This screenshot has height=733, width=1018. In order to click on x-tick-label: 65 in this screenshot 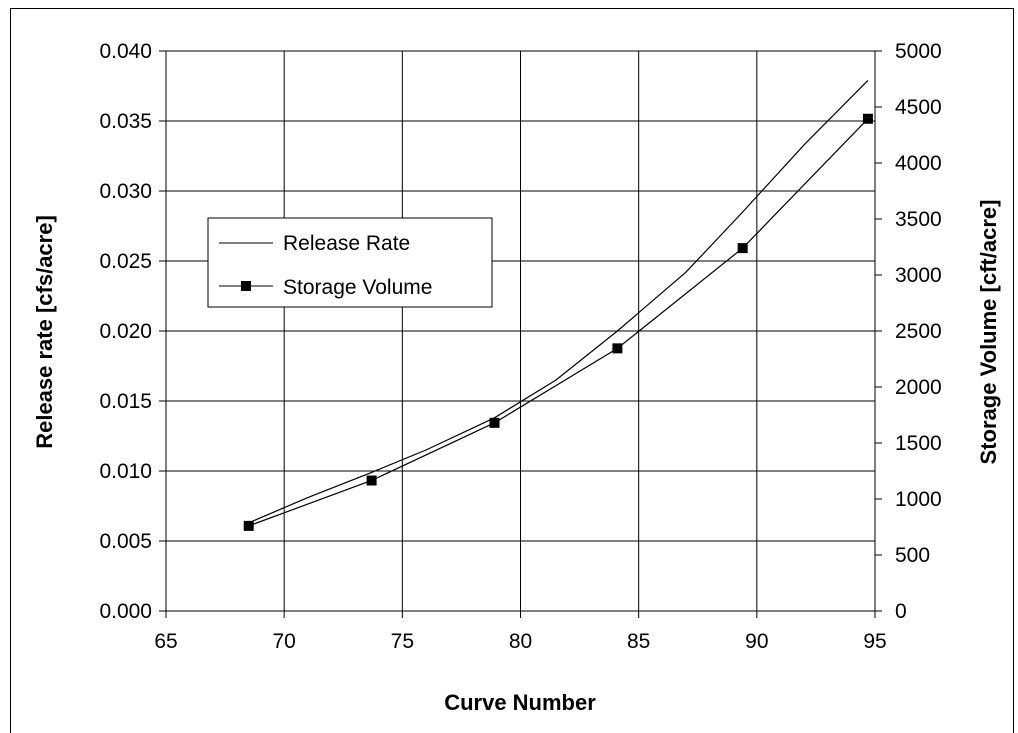, I will do `click(165, 641)`.